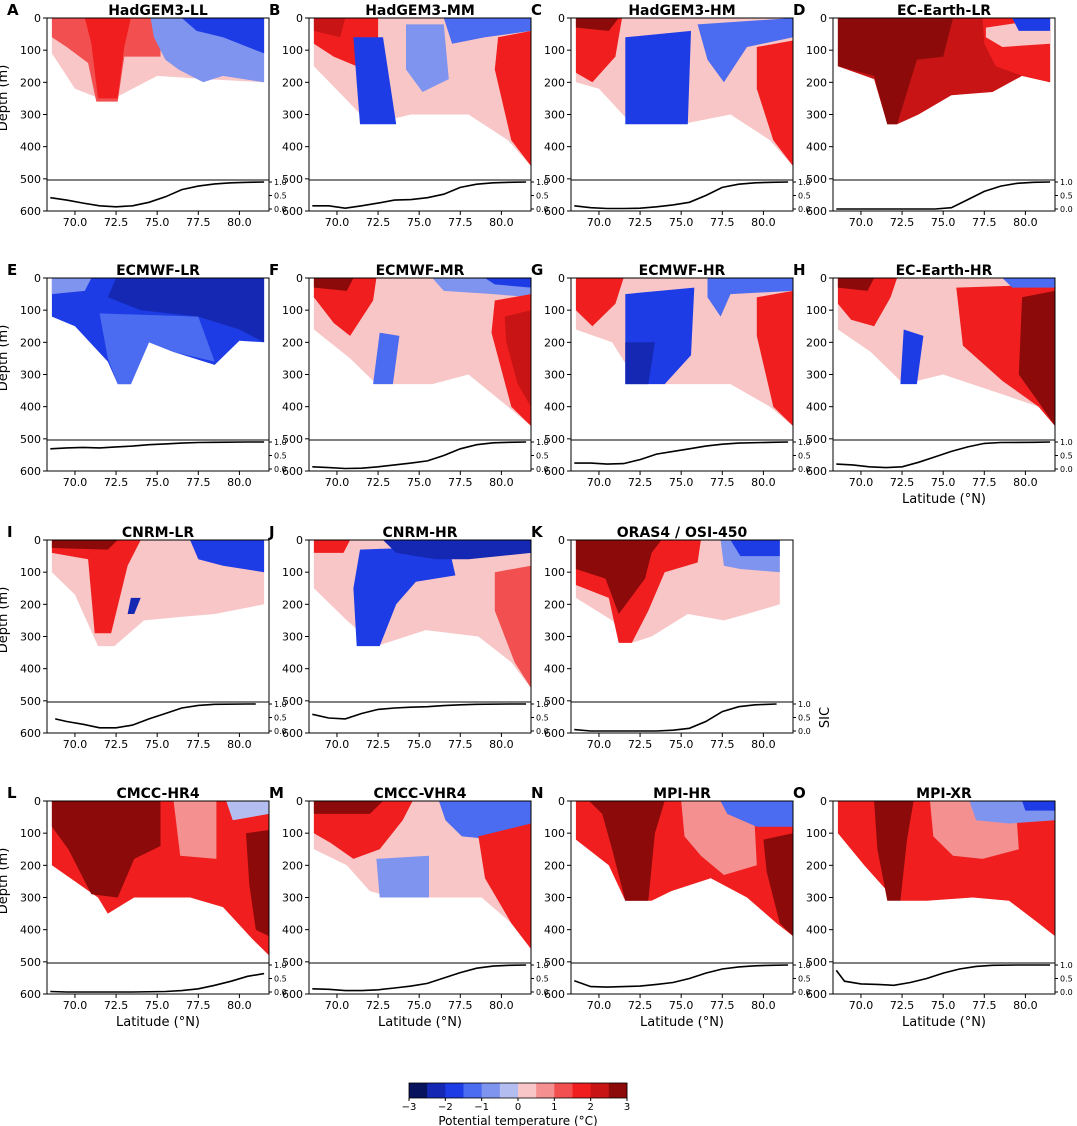 Image resolution: width=1077 pixels, height=1126 pixels. Describe the element at coordinates (944, 11) in the screenshot. I see `panel-title: EC-Earth-LR` at that location.